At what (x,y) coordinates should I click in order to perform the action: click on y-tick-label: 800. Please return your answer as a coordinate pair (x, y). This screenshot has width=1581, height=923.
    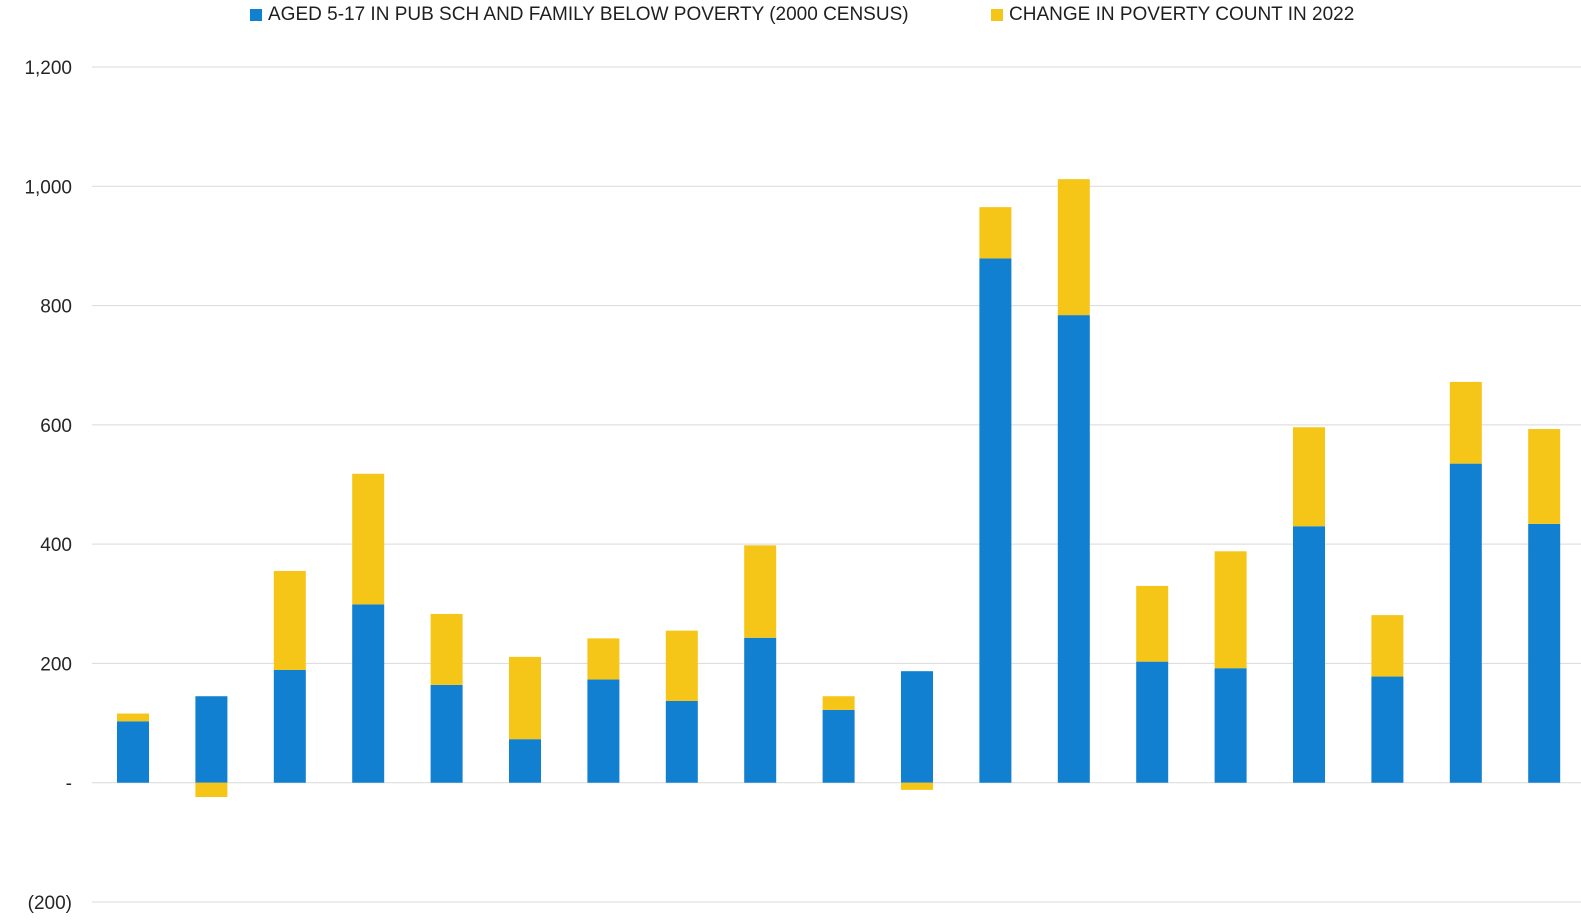
    Looking at the image, I should click on (56, 307).